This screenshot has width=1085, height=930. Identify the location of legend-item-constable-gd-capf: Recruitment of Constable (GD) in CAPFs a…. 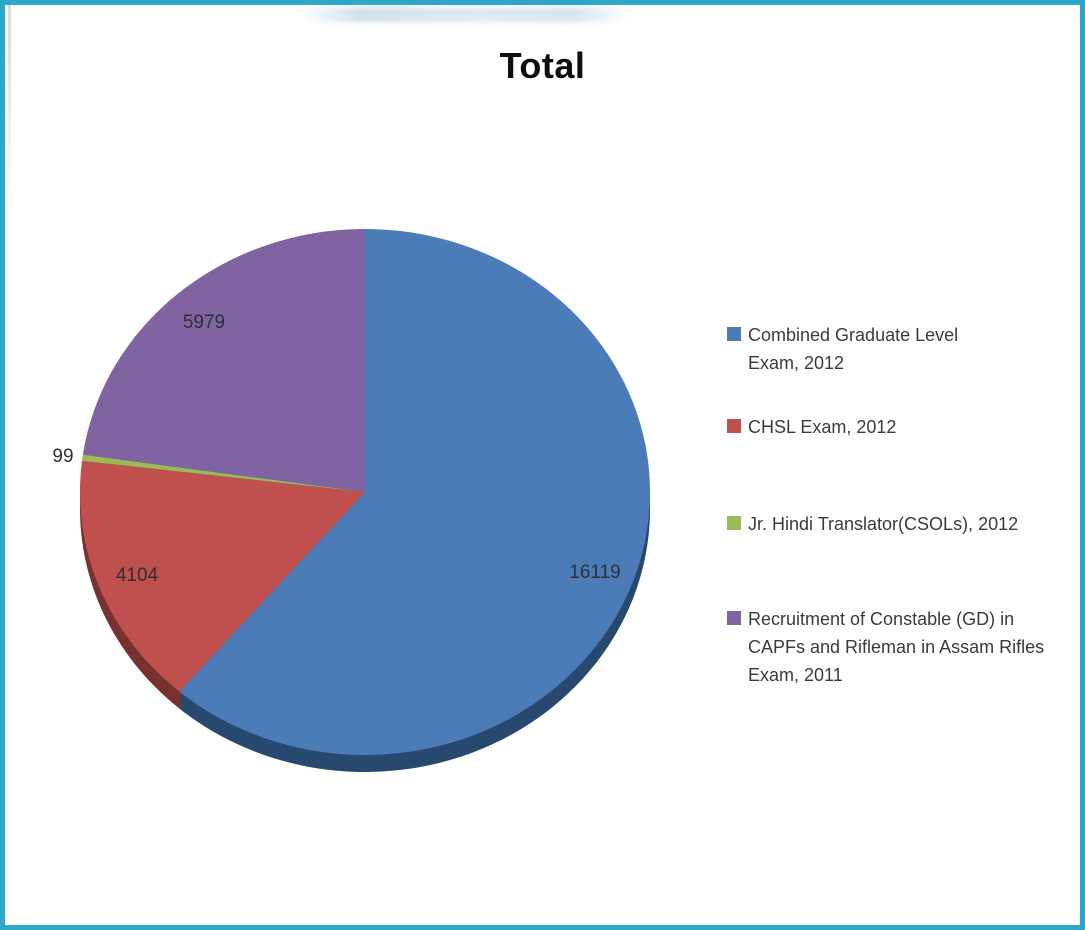
(892, 647).